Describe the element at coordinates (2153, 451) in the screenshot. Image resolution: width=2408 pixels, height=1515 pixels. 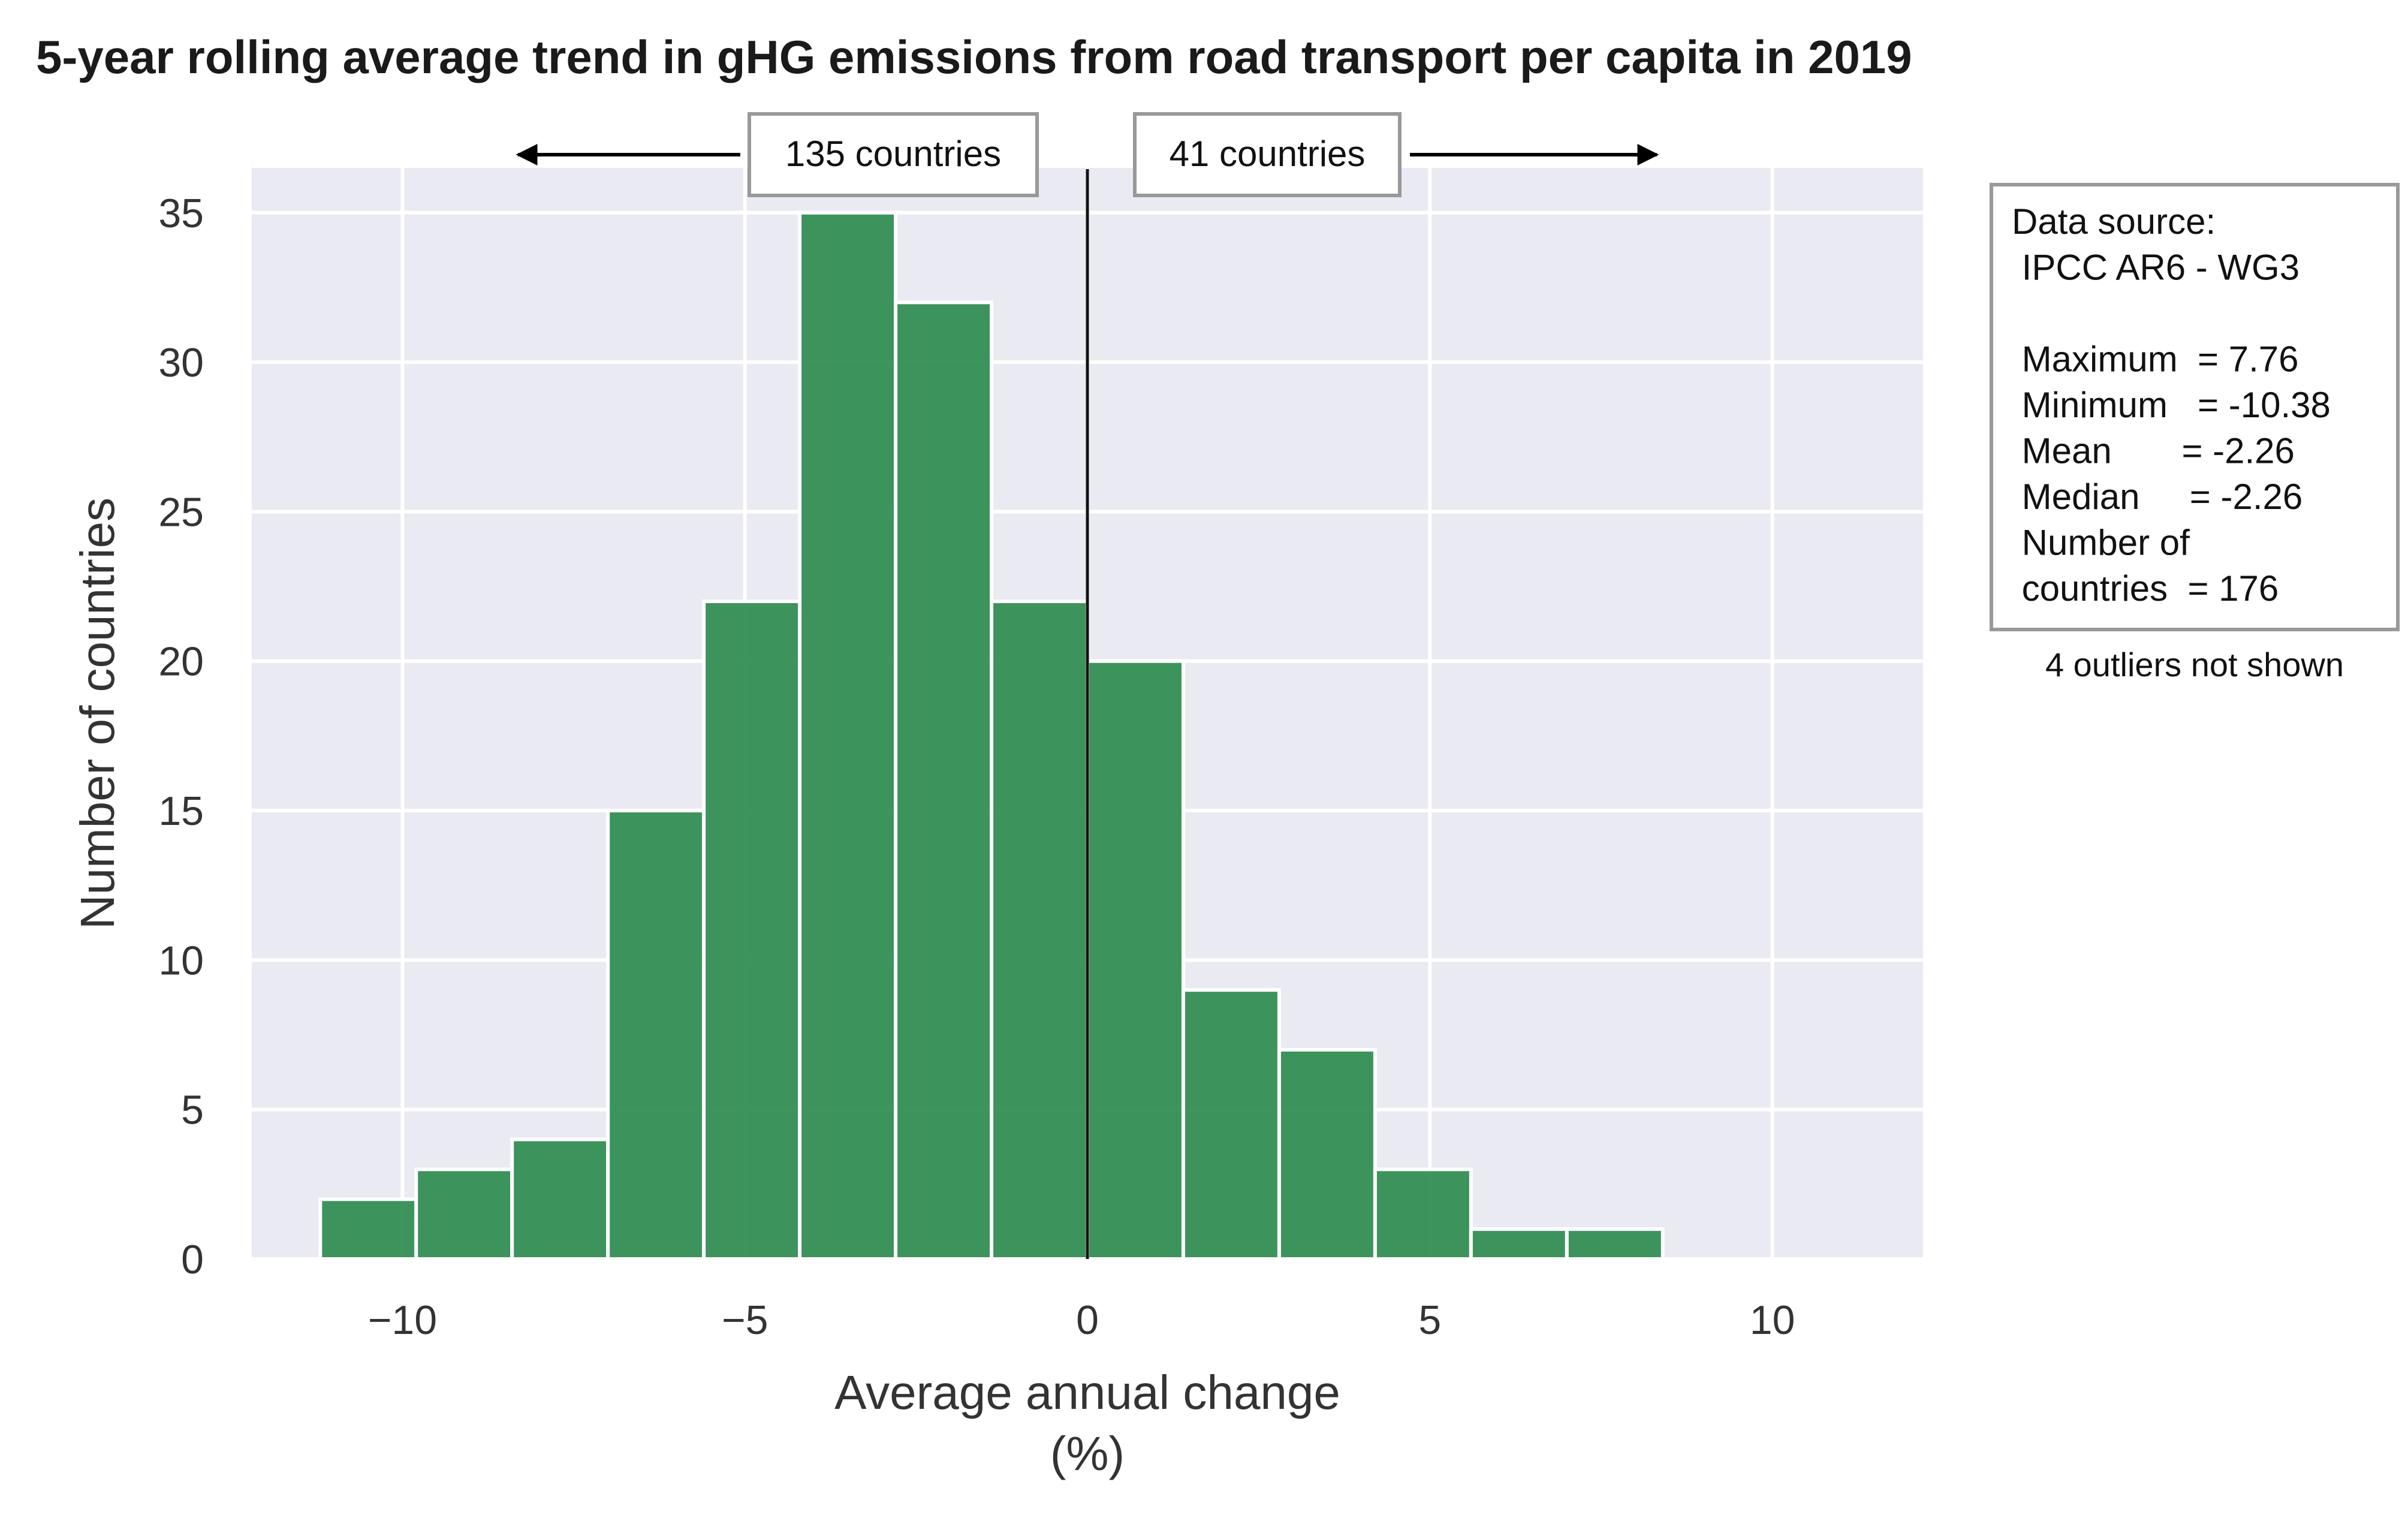
I see `info-box-line: Mean = -2.26` at that location.